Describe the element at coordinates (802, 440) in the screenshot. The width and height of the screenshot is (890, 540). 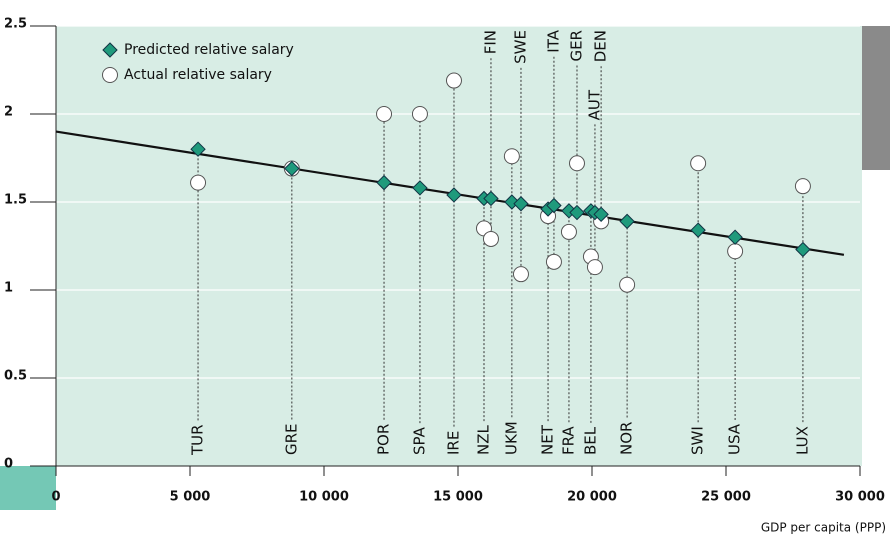
I see `country-label: LUX` at that location.